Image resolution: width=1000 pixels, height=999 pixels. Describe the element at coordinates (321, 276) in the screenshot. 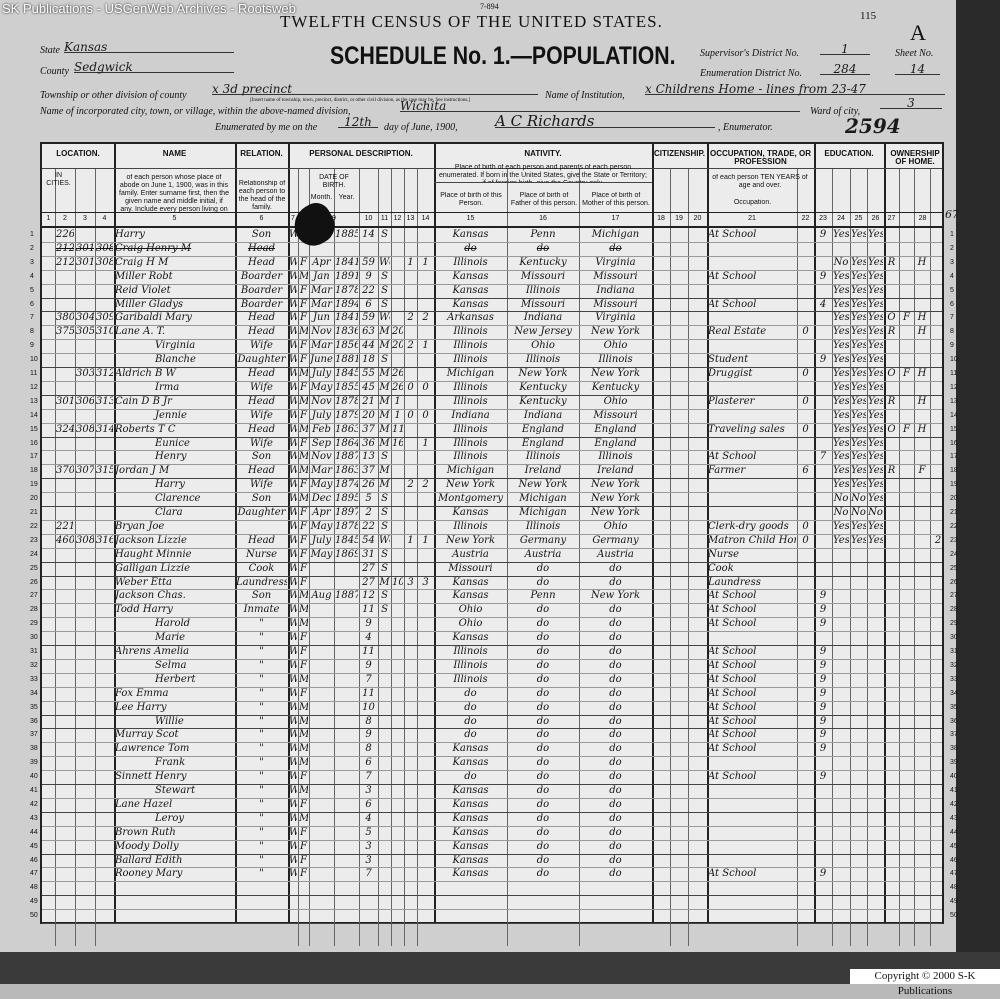

I see `month-cell: Jan` at that location.